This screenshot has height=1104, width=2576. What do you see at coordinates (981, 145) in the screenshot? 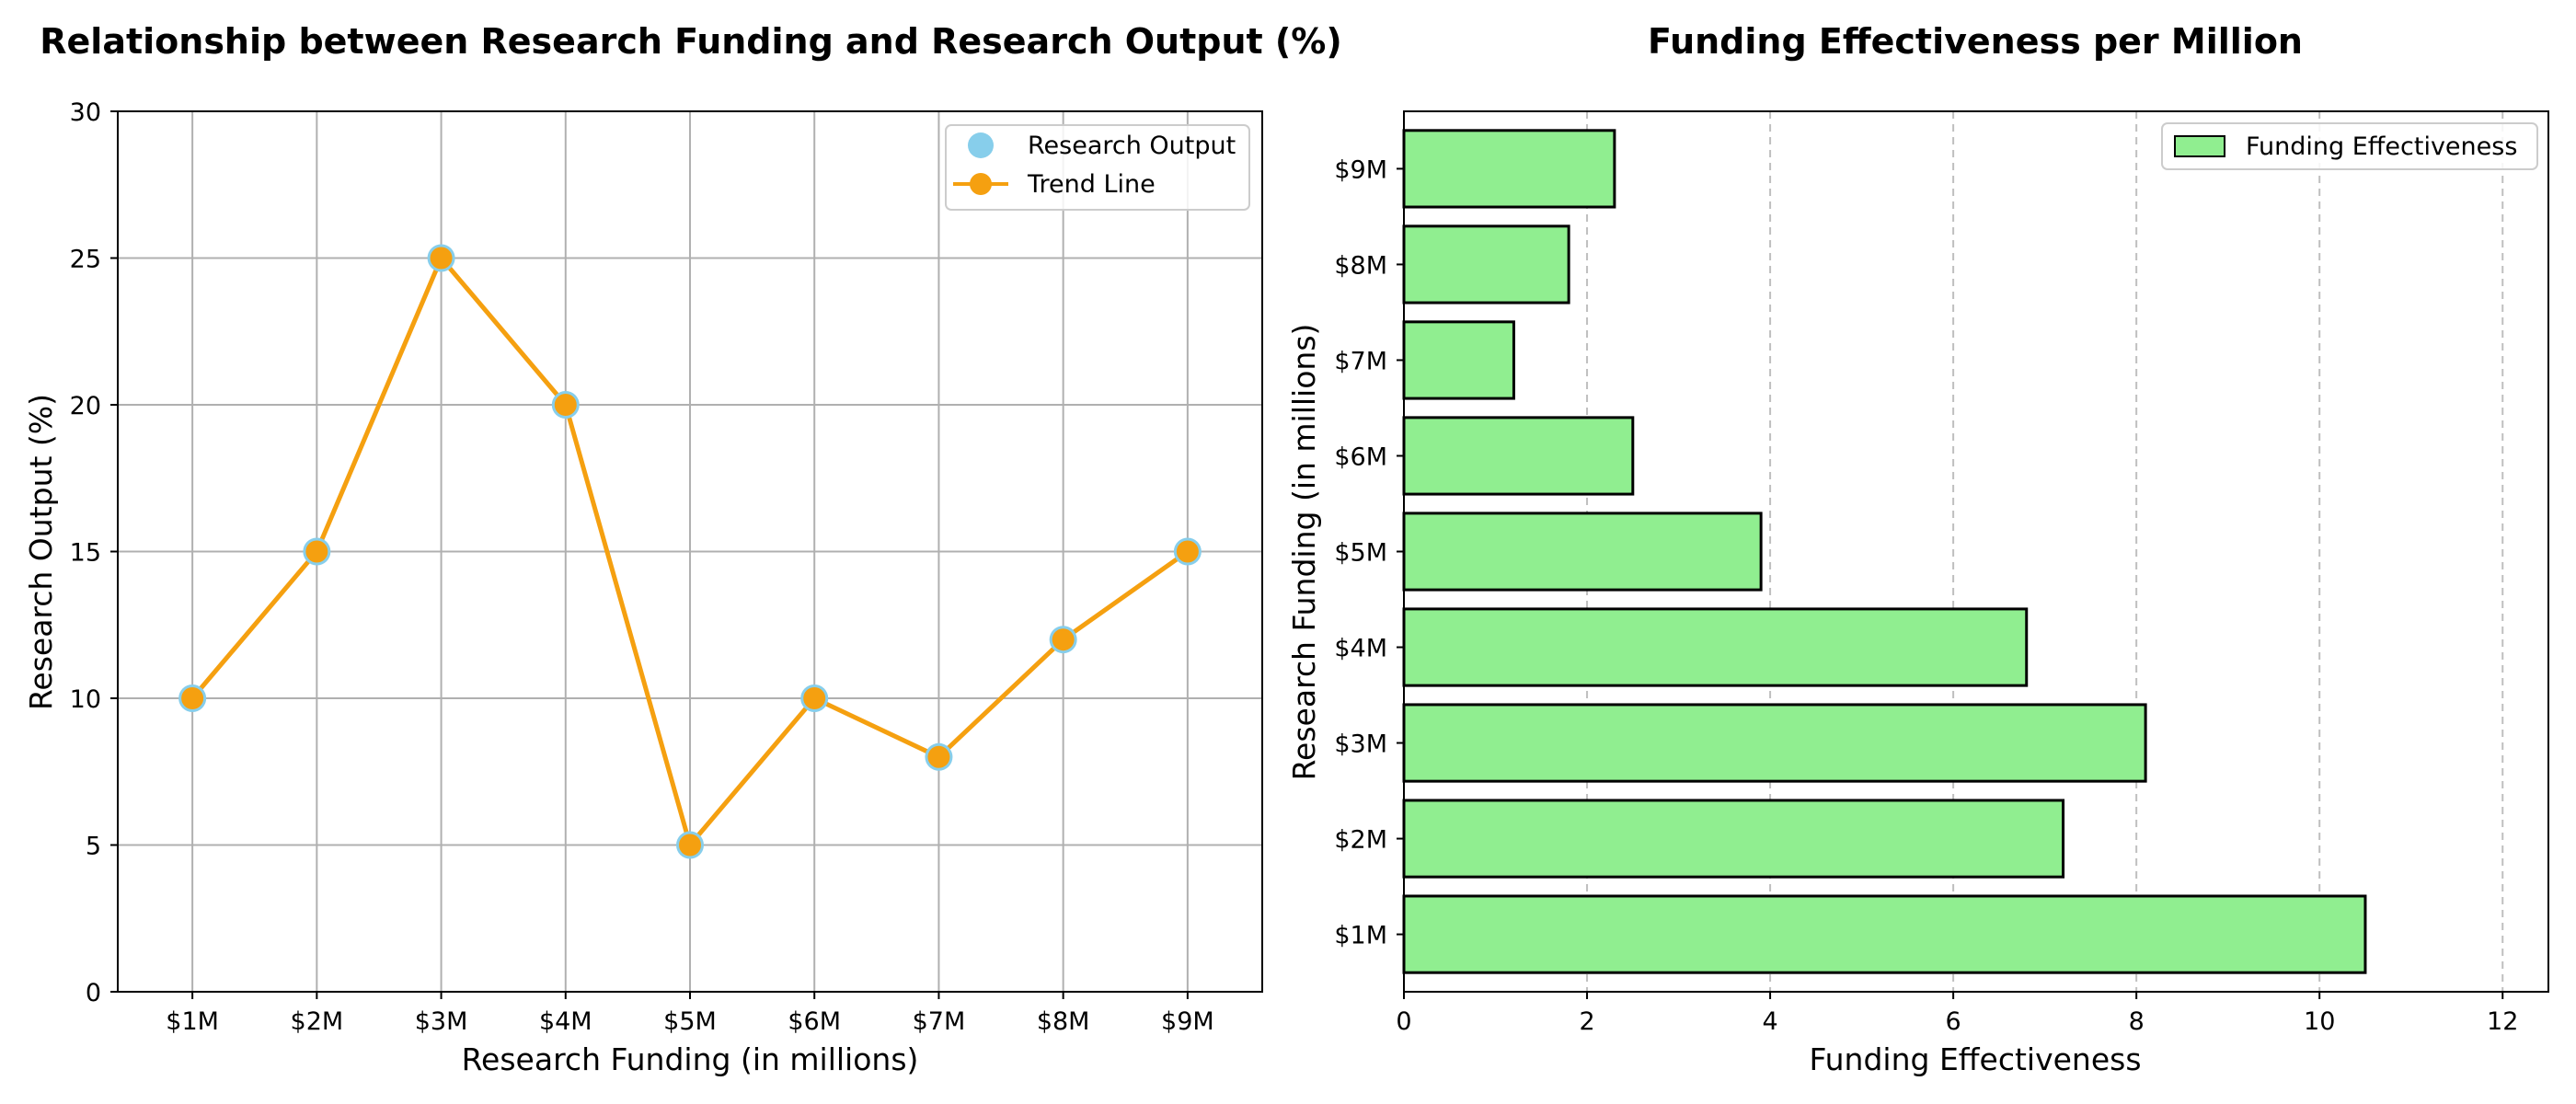
I see `legend-marker-research-output` at bounding box center [981, 145].